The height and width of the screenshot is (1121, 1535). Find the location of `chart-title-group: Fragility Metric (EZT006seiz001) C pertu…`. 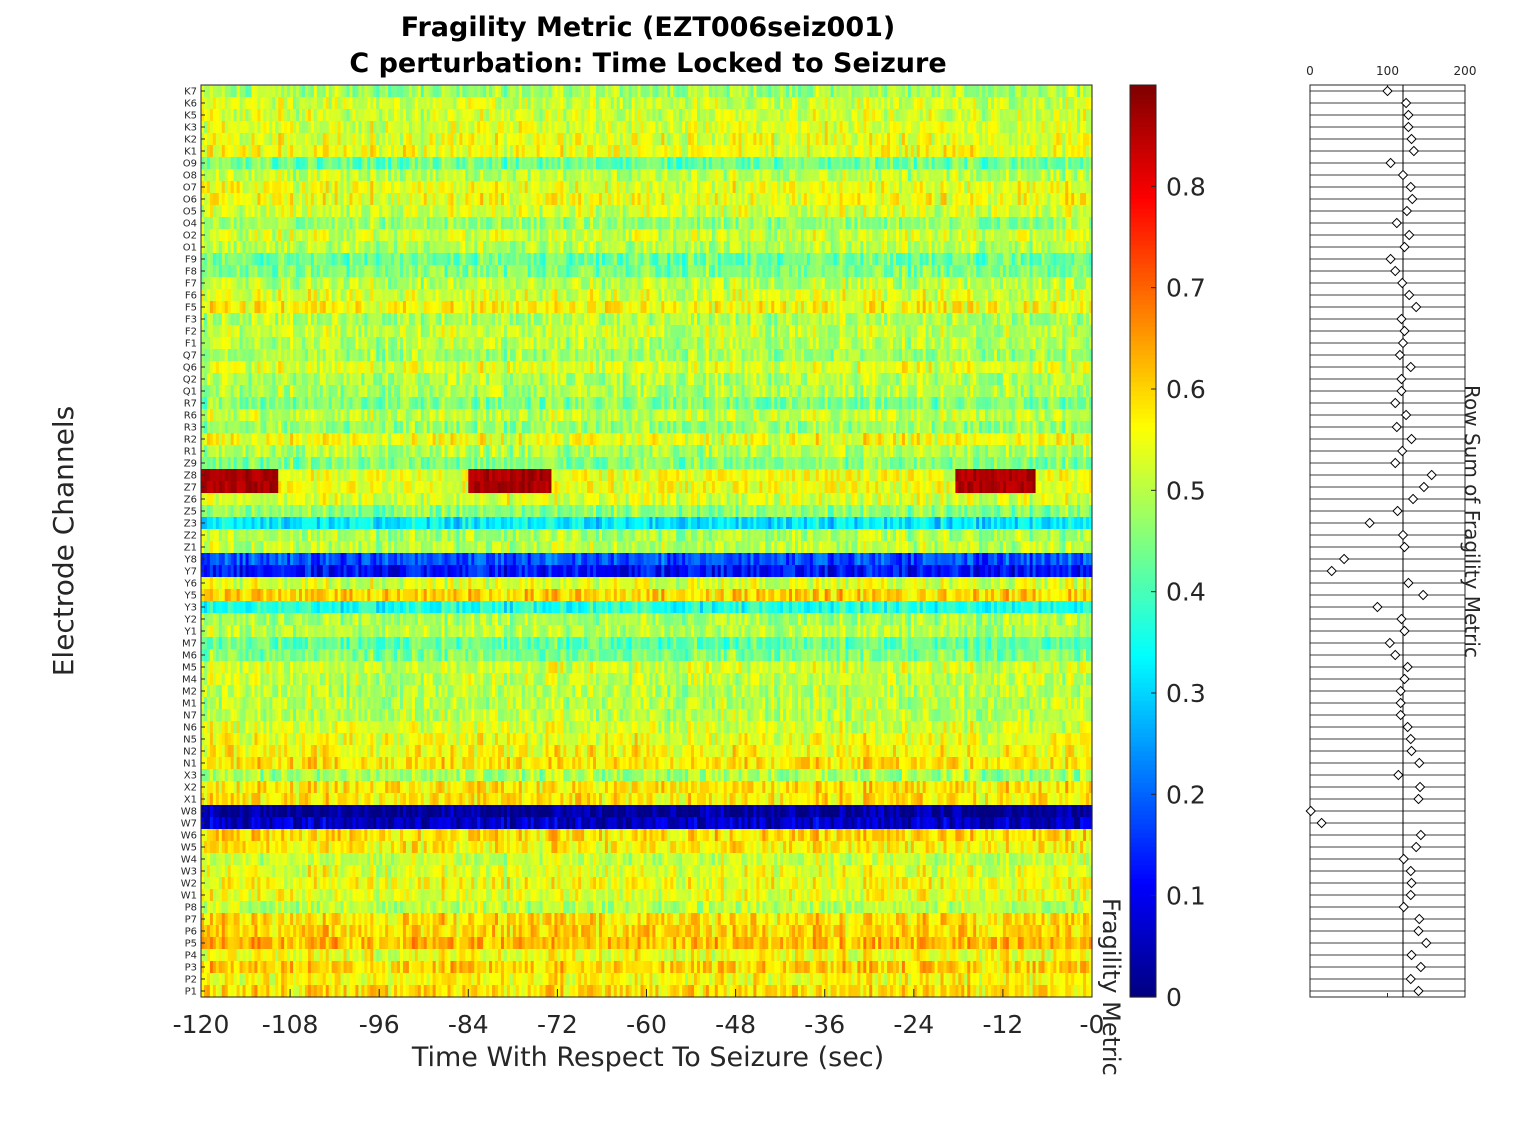

chart-title-group: Fragility Metric (EZT006seiz001) C pertu… is located at coordinates (647, 45).